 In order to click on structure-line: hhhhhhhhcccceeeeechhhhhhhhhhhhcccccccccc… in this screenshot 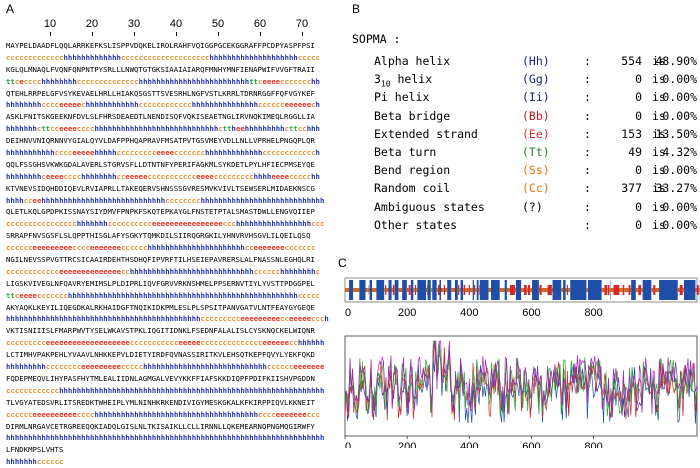, I will do `click(173, 105)`.